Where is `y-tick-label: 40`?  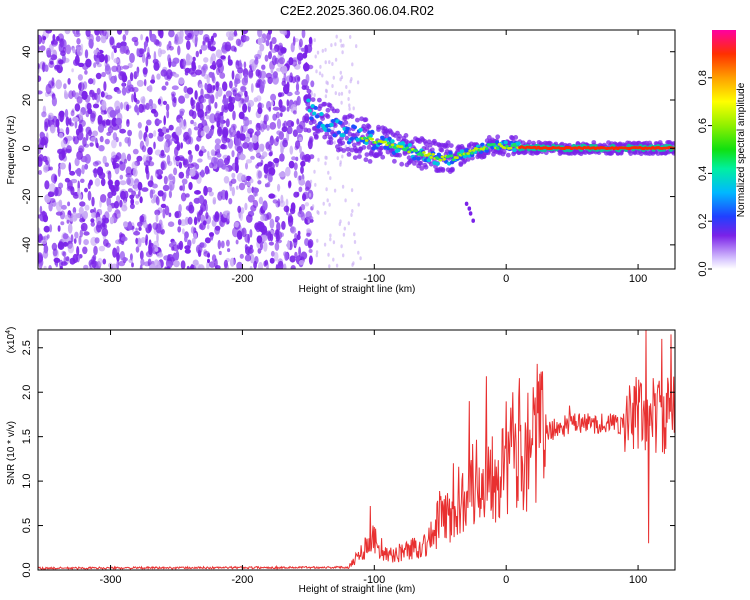
y-tick-label: 40 is located at coordinates (27, 52).